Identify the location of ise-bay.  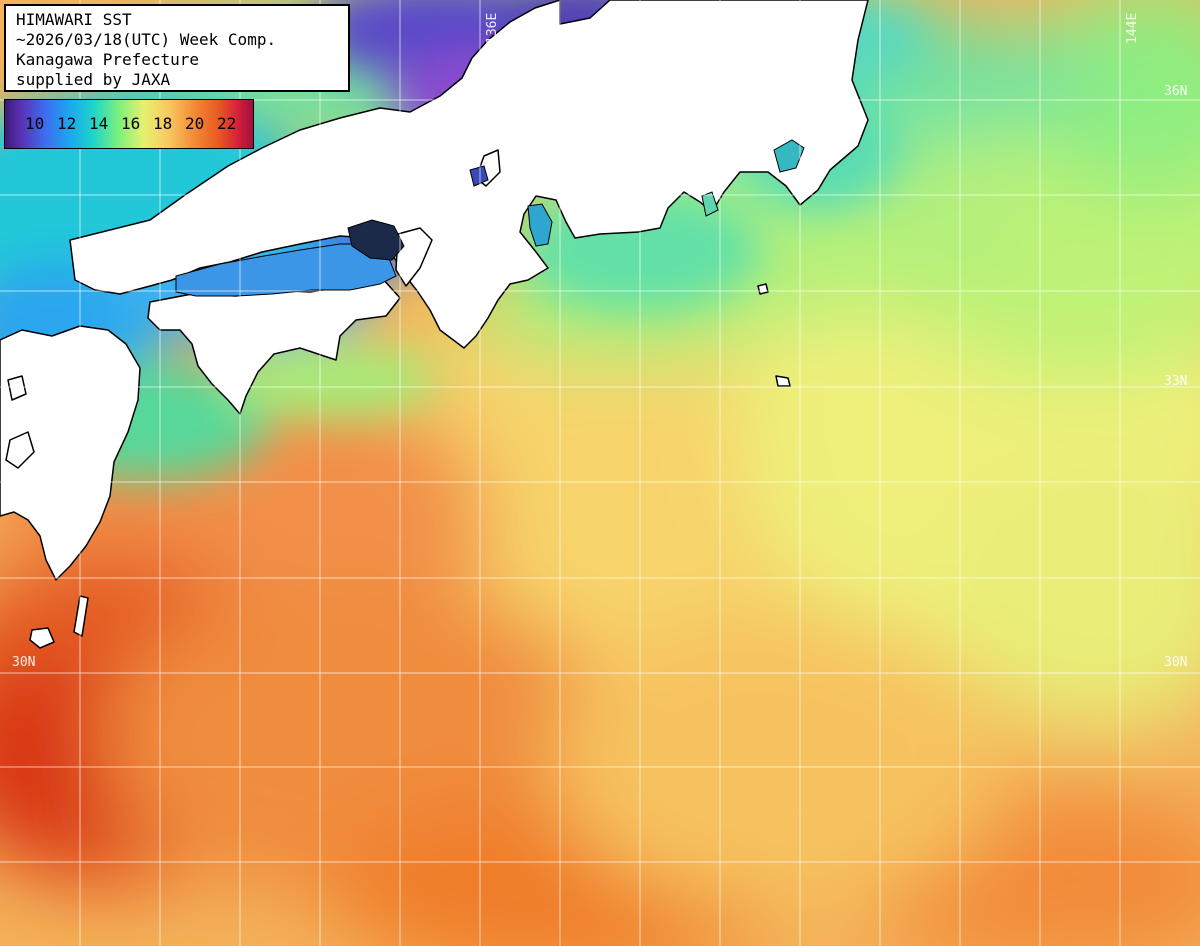
(540, 225).